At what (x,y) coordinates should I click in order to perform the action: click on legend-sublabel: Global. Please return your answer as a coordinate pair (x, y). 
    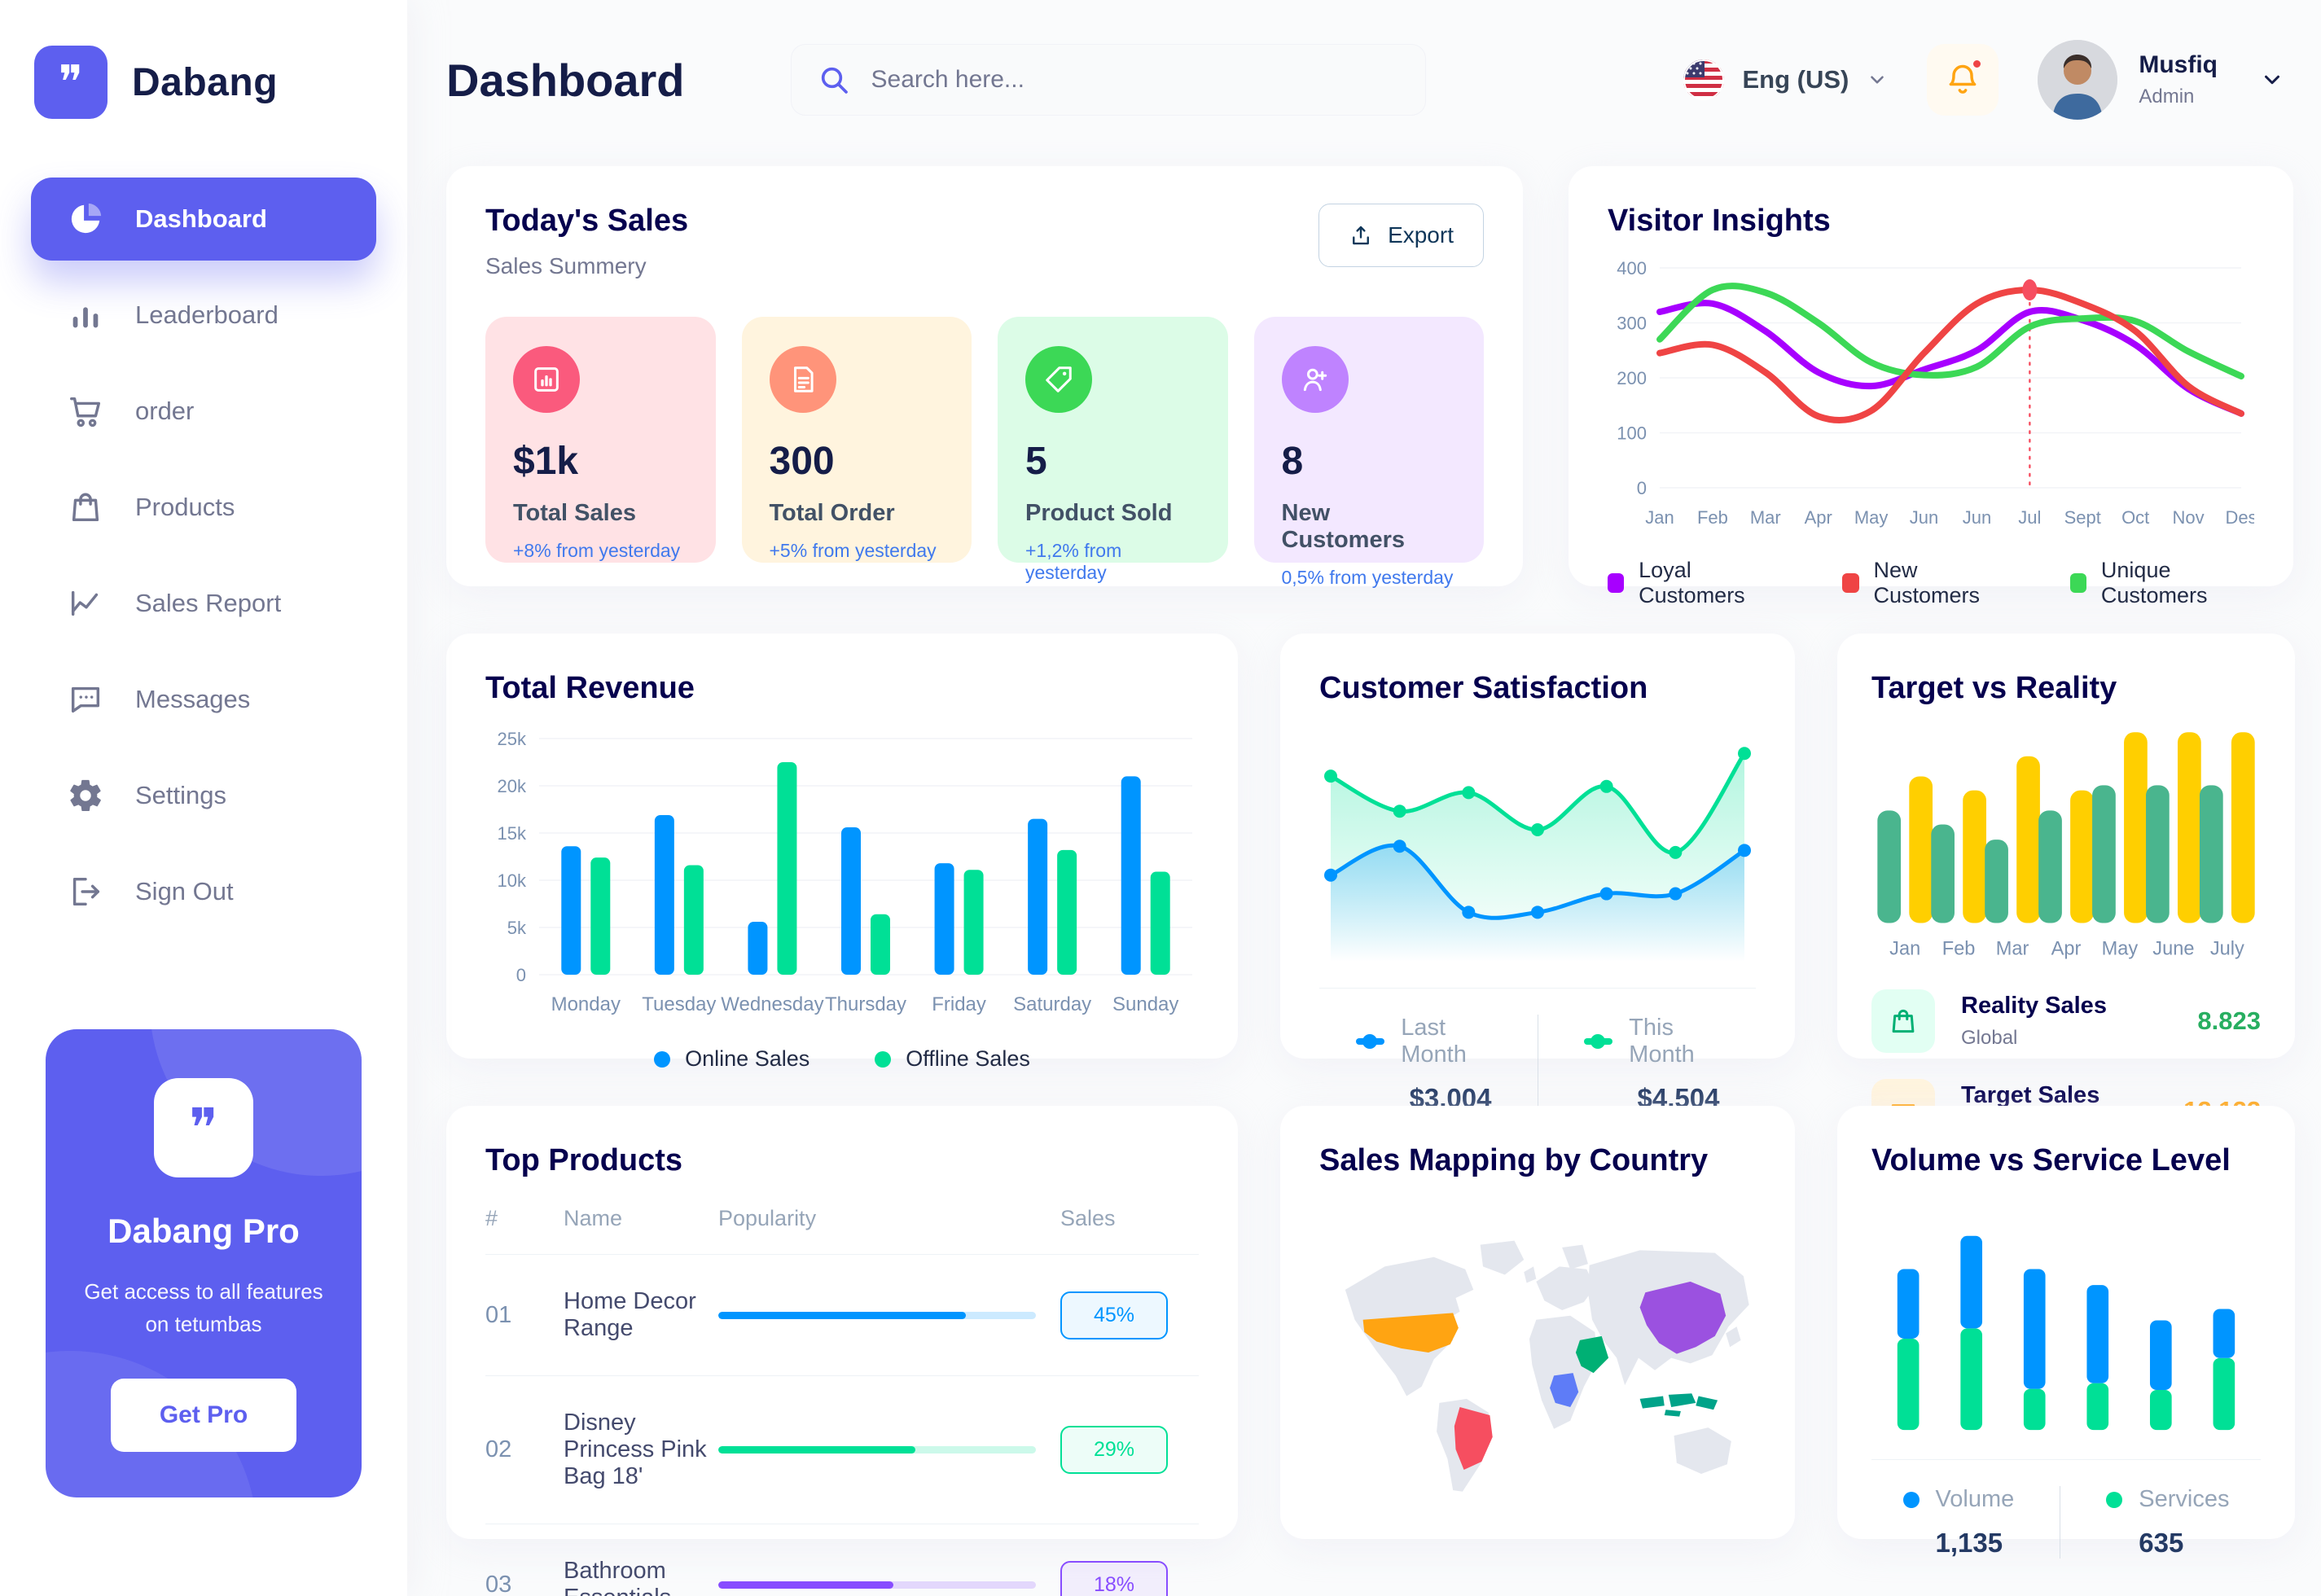
    Looking at the image, I should click on (1989, 1037).